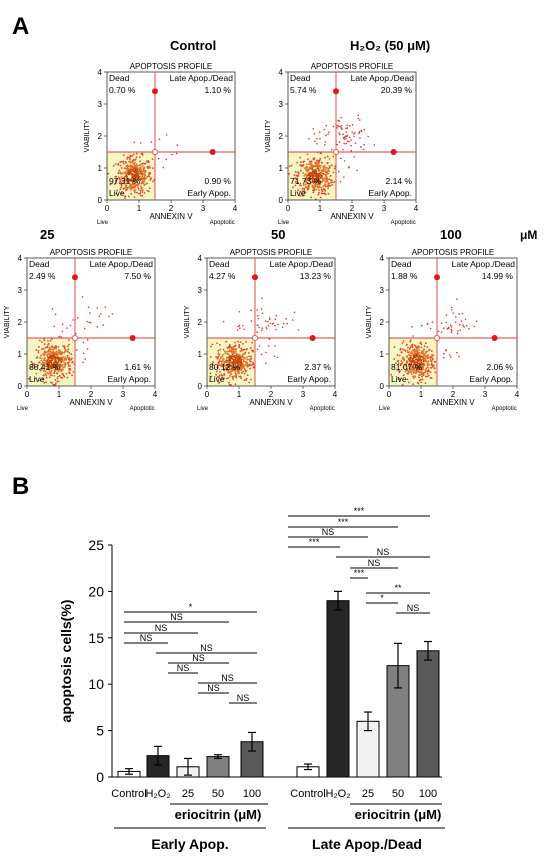 The height and width of the screenshot is (860, 550). What do you see at coordinates (281, 200) in the screenshot?
I see `y-tick-label: 0` at bounding box center [281, 200].